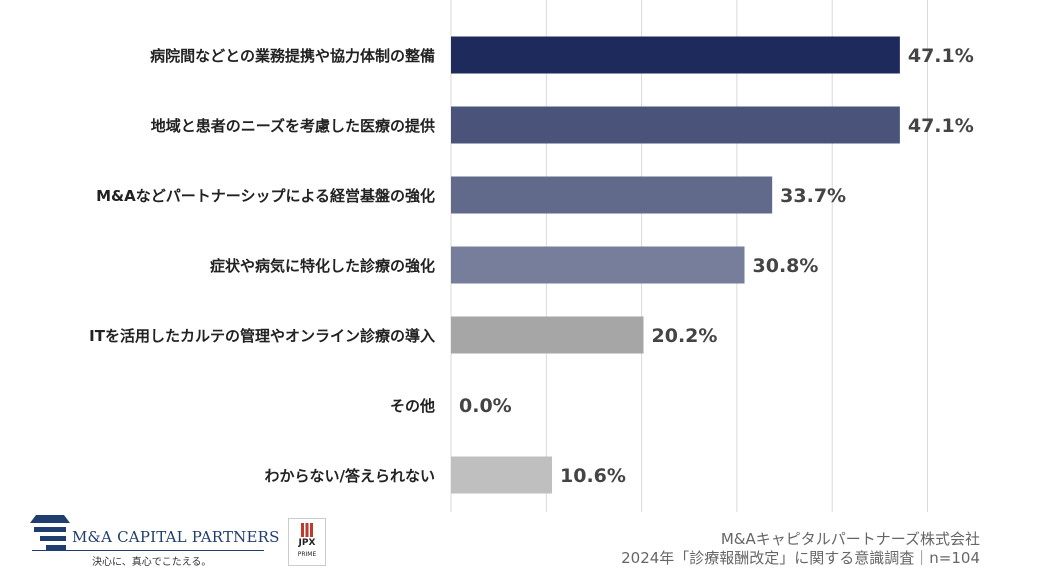 This screenshot has width=1040, height=585. Describe the element at coordinates (593, 476) in the screenshot. I see `value-label: 10.6%` at that location.